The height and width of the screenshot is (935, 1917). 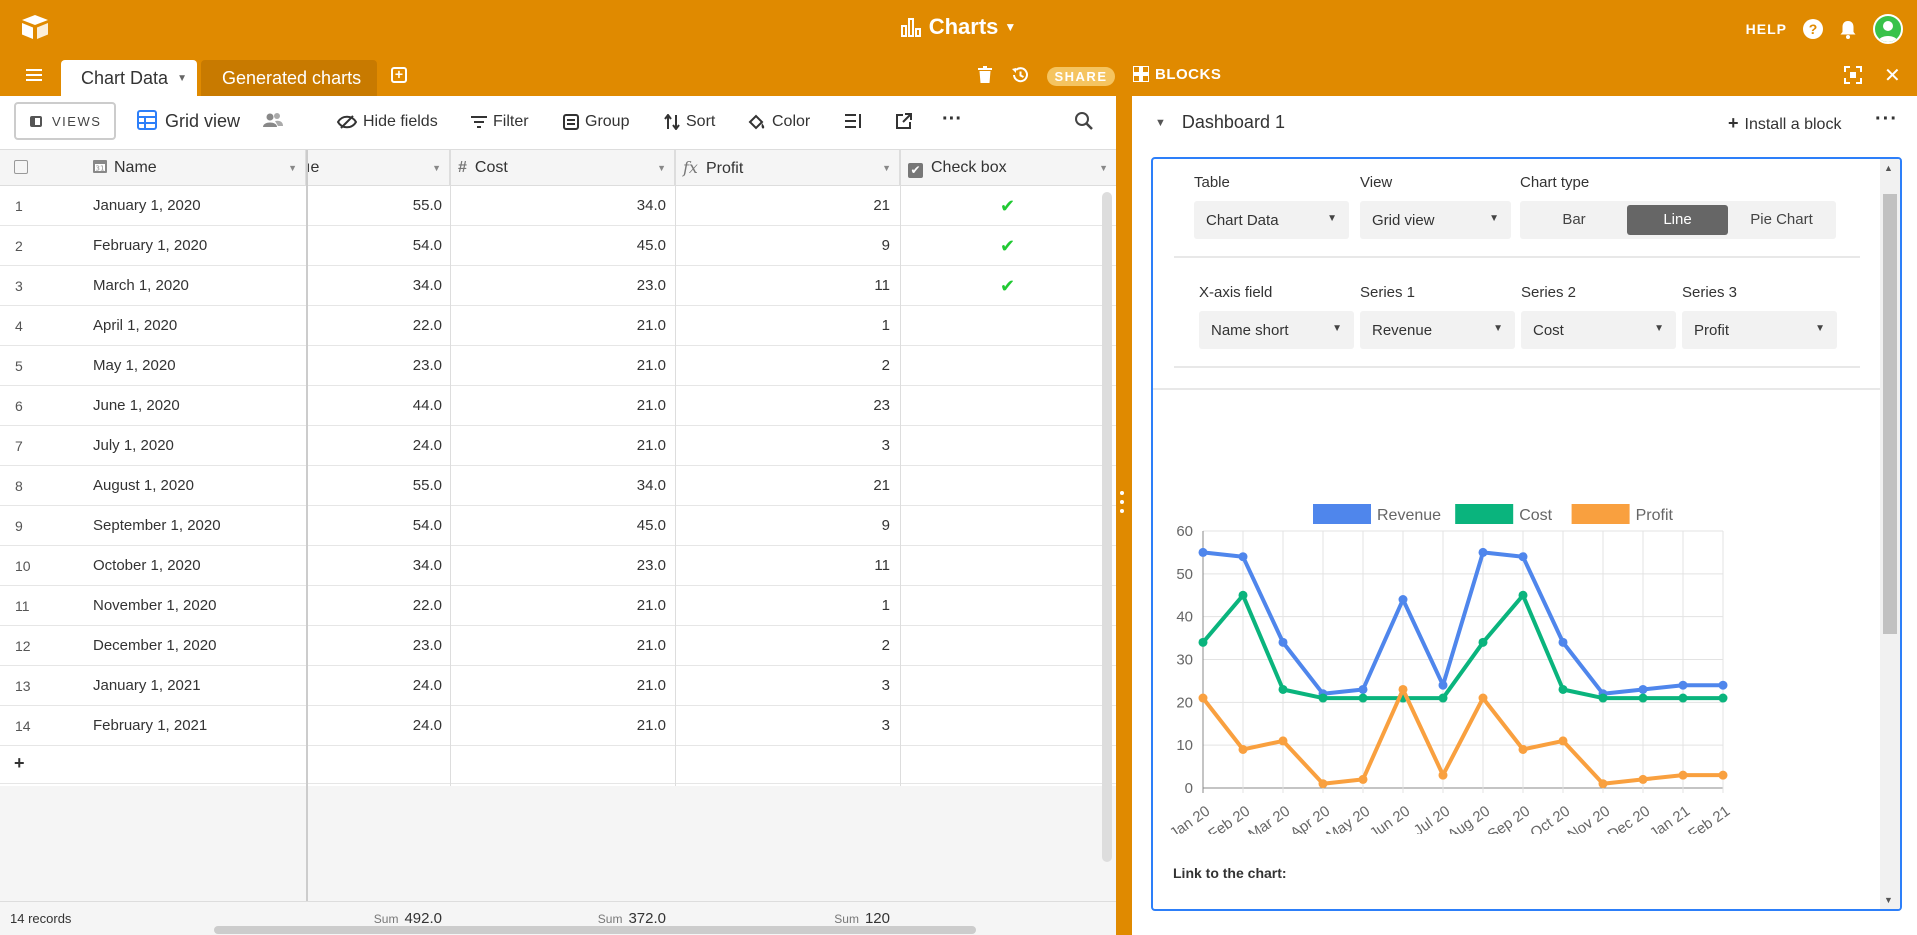 I want to click on install-block-button: + Install a block, so click(x=1784, y=123).